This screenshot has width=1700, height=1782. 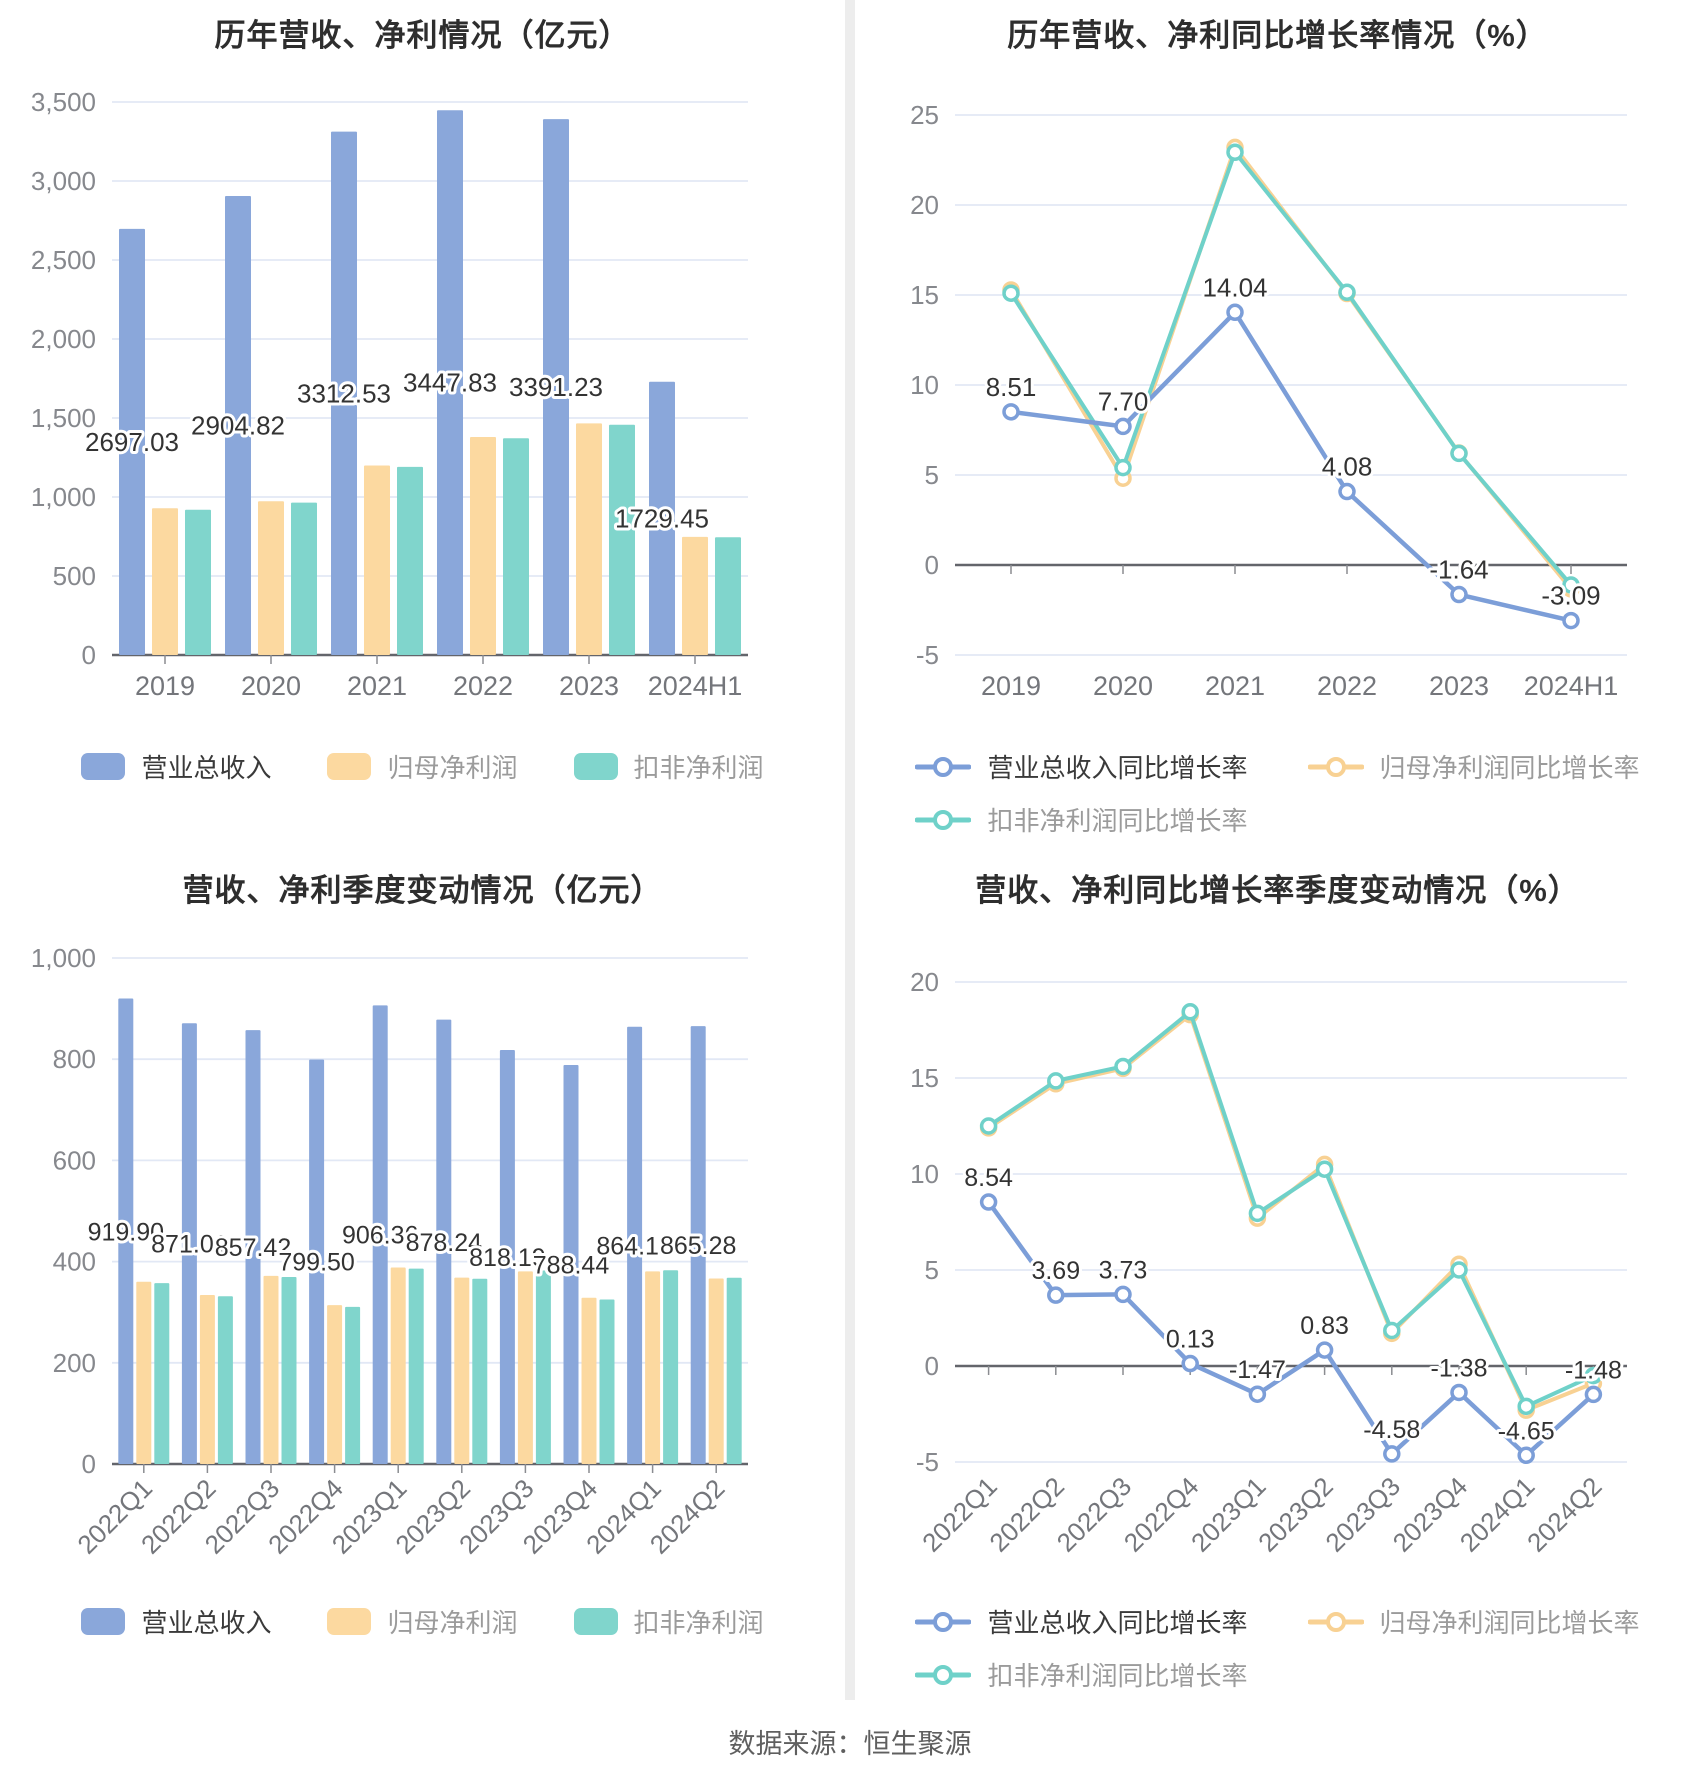 What do you see at coordinates (622, 539) in the screenshot?
I see `bar-deducted-profit-2023` at bounding box center [622, 539].